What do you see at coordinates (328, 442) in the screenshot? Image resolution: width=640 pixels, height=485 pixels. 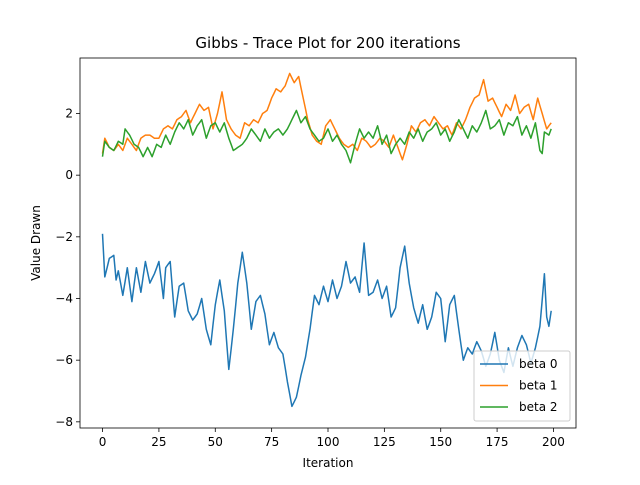 I see `x-tick-label: 100` at bounding box center [328, 442].